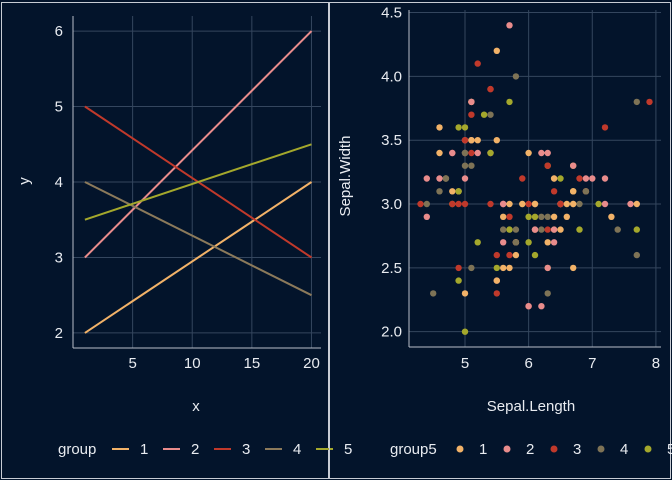 Image resolution: width=672 pixels, height=480 pixels. What do you see at coordinates (252, 363) in the screenshot?
I see `line-chart-x-tick-label: 15` at bounding box center [252, 363].